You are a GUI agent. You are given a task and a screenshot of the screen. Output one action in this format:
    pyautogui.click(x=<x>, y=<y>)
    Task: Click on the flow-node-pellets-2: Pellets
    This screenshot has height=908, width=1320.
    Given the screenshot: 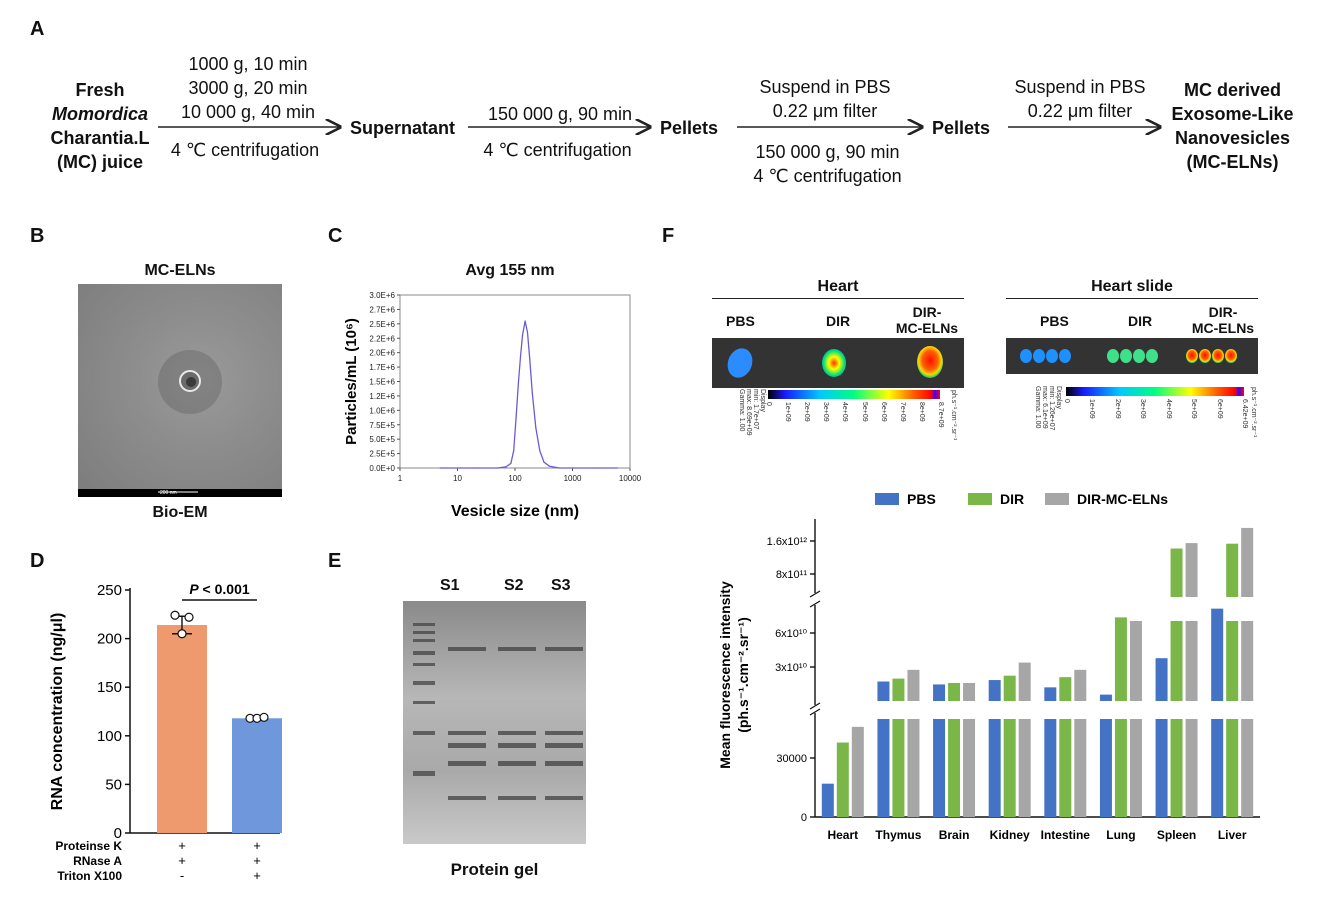 What is the action you would take?
    pyautogui.click(x=961, y=128)
    